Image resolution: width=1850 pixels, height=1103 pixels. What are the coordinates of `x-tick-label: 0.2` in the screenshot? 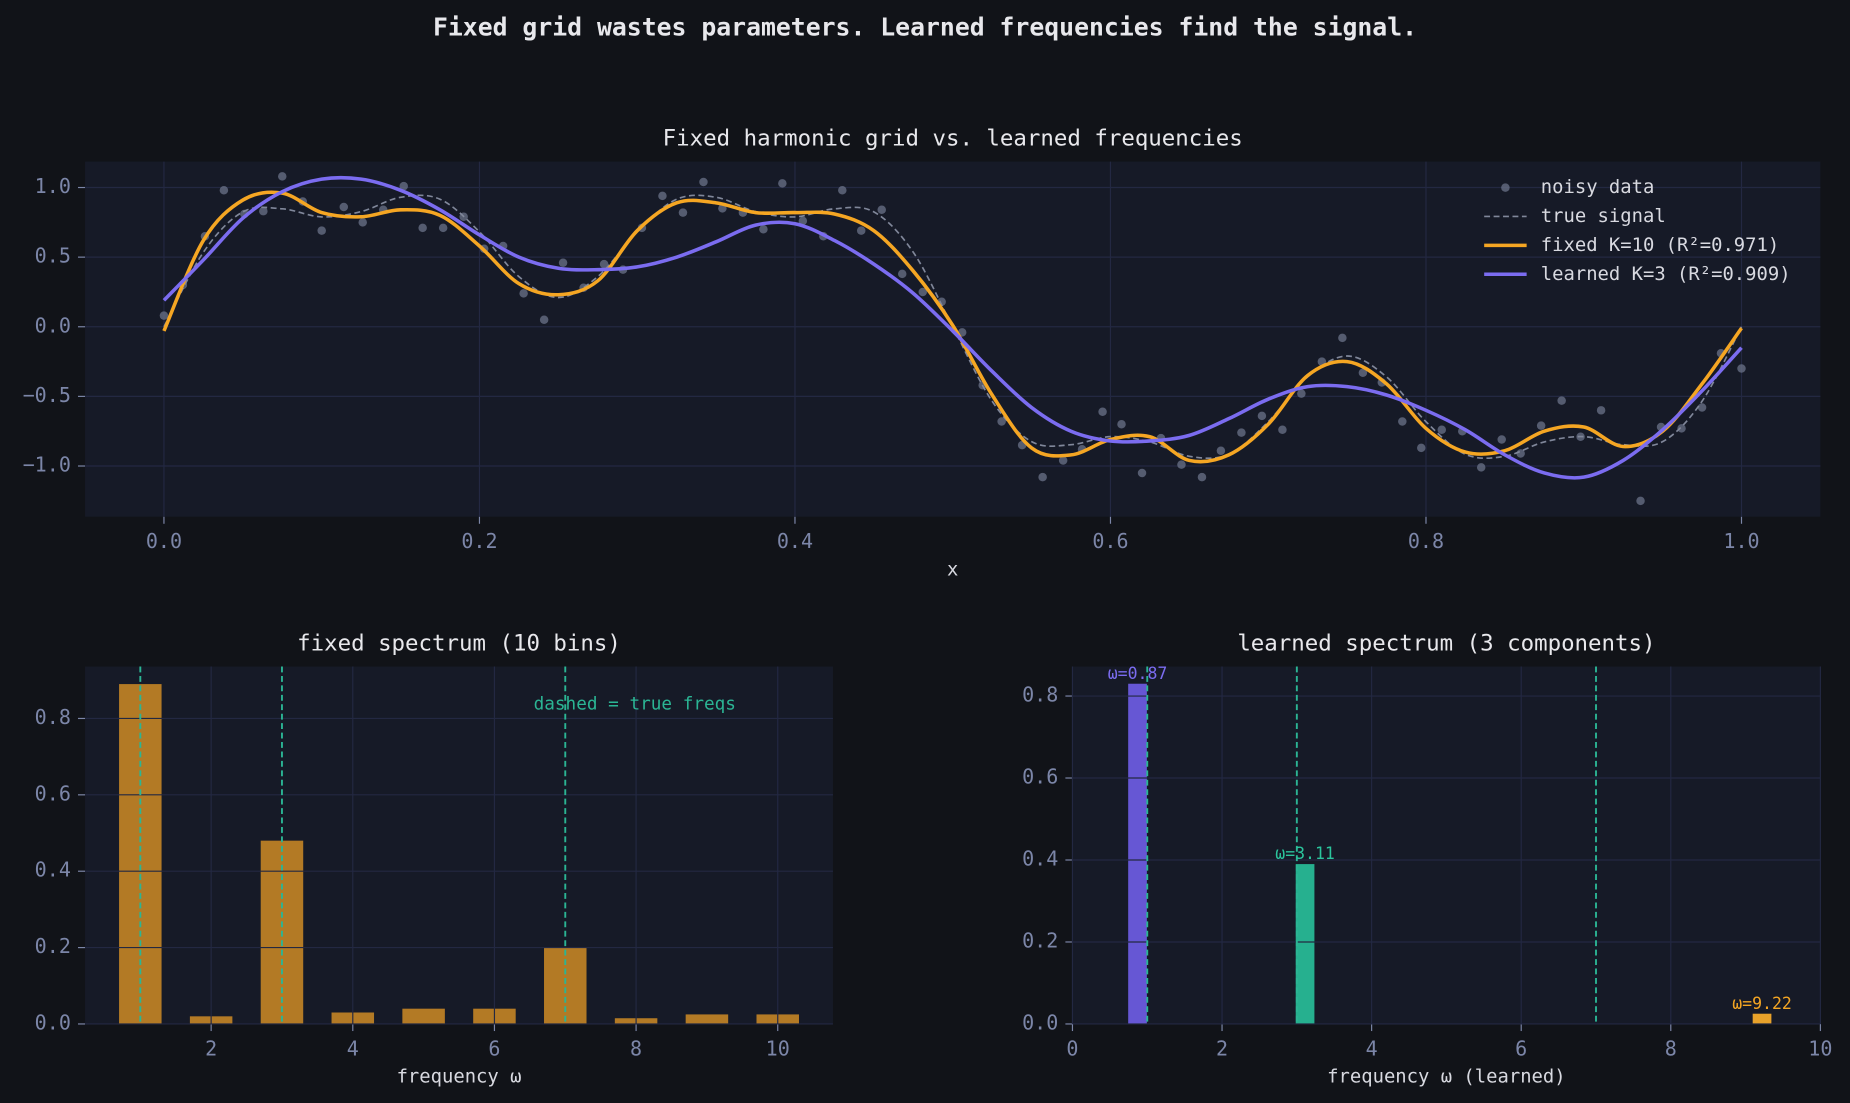 It's located at (479, 541).